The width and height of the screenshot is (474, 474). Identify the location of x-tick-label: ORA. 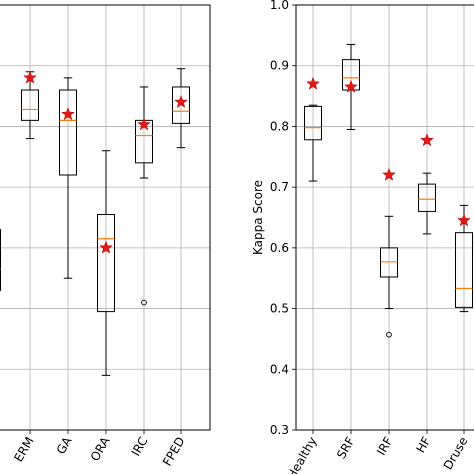
(100, 449).